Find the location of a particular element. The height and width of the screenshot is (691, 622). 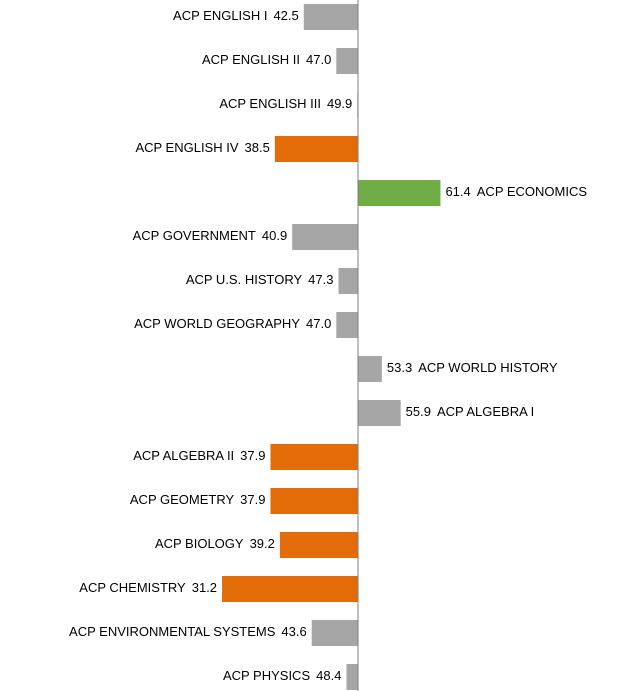

value-label: 55.9 is located at coordinates (418, 411).